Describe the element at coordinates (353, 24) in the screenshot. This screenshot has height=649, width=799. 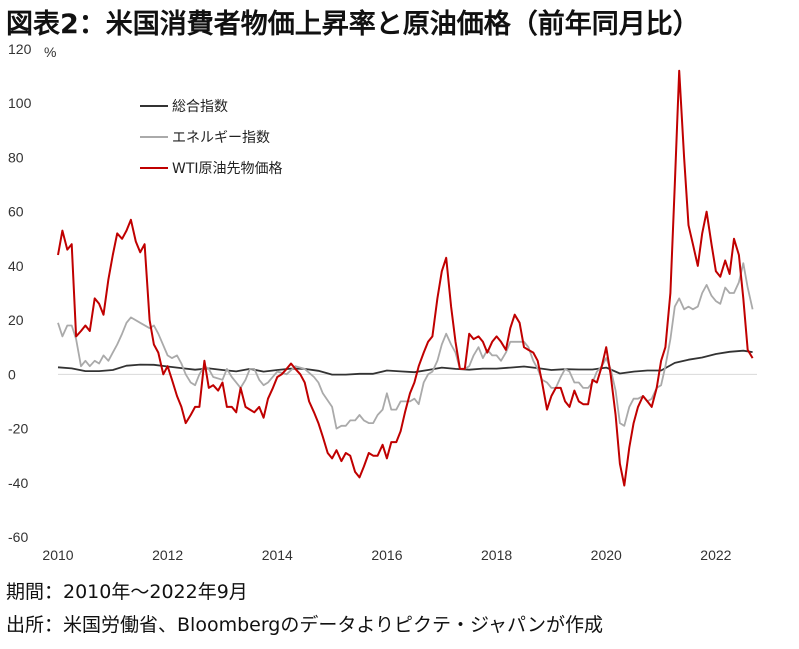
I see `page-title: 図表2：米国消費者物価上昇率と原油価格（前年同月比）` at that location.